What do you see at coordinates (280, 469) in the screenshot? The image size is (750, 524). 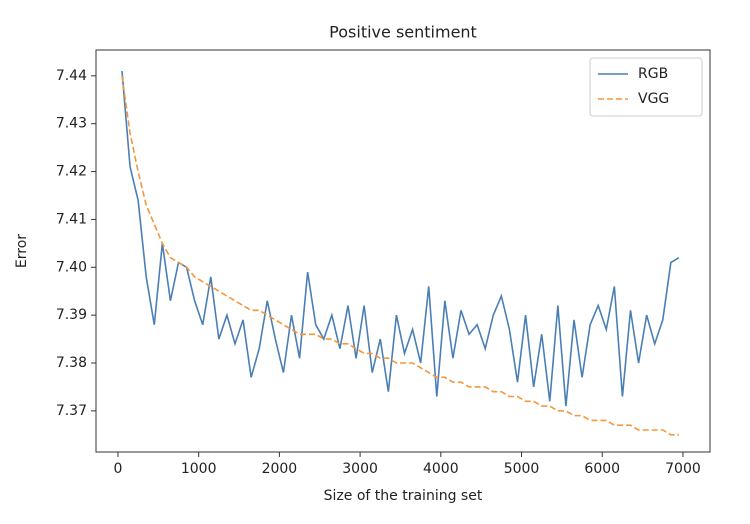 I see `x-tick-label: 2000` at bounding box center [280, 469].